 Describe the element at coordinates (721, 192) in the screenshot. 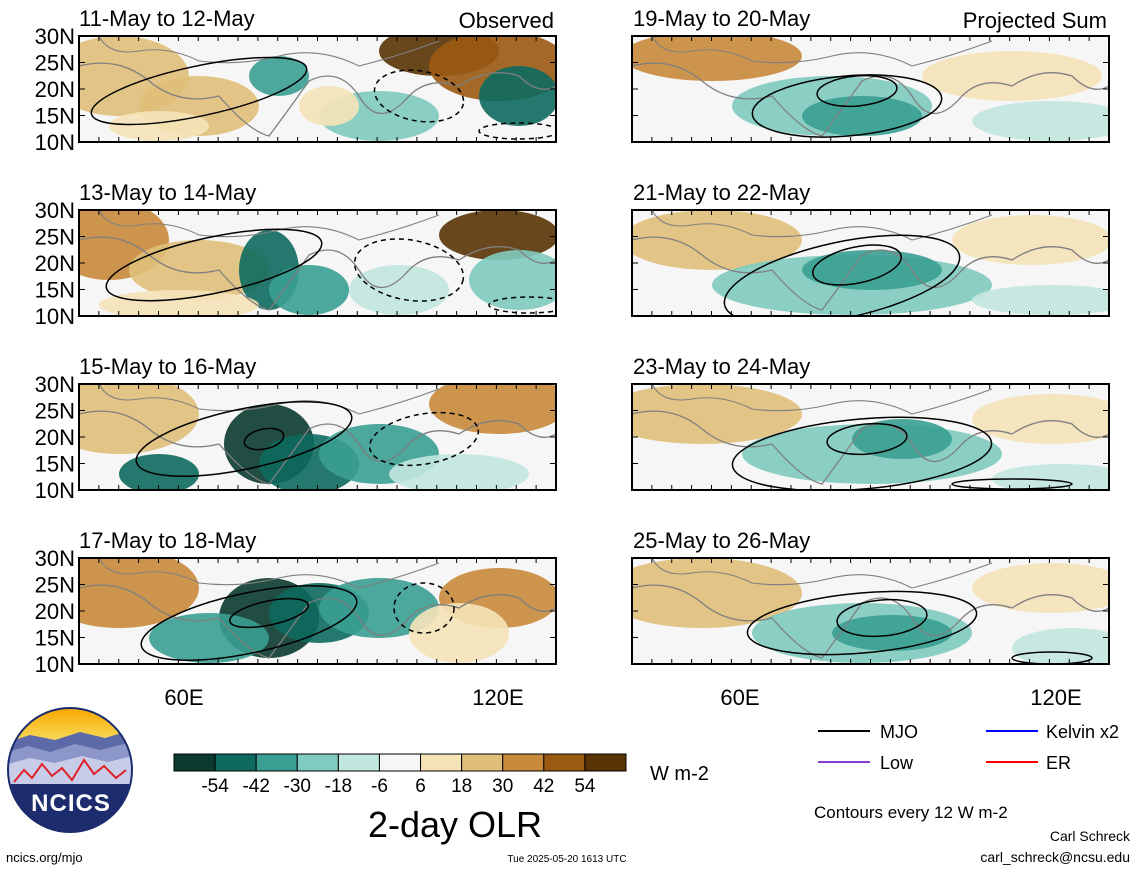

I see `panel-date-title: 21-May to 22-May` at that location.